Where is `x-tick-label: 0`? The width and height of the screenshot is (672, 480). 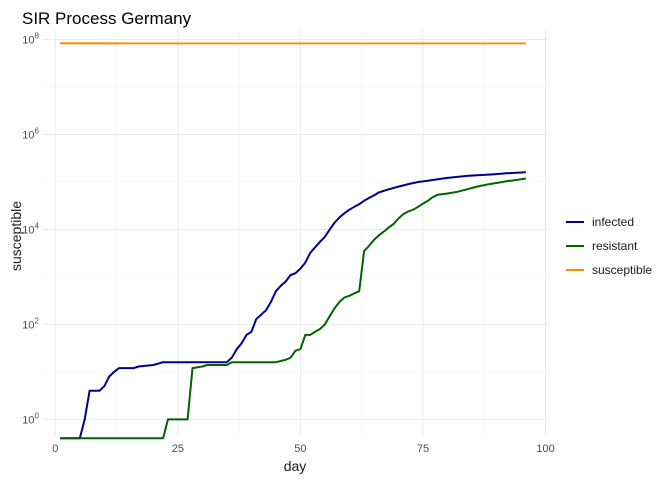
x-tick-label: 0 is located at coordinates (55, 449).